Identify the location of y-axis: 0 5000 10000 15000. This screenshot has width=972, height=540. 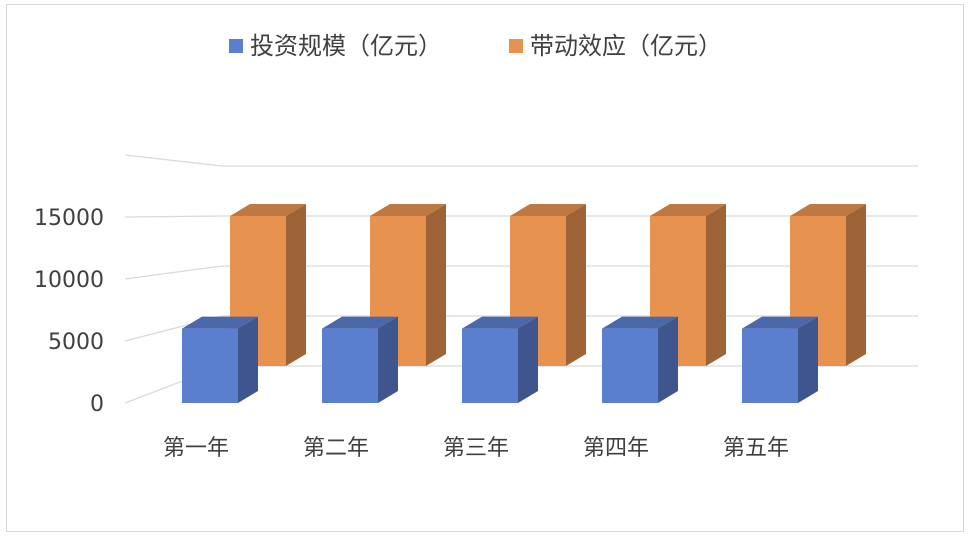
(69, 311).